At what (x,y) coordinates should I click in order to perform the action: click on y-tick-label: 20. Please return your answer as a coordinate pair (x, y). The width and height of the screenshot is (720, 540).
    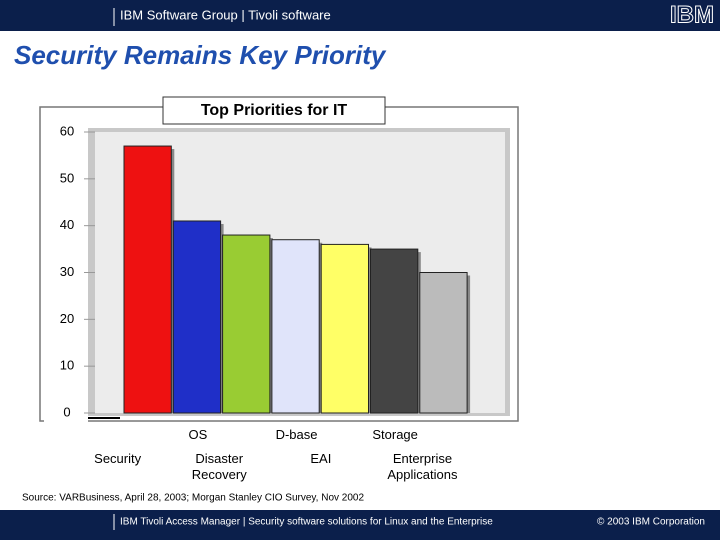
    Looking at the image, I should click on (67, 318).